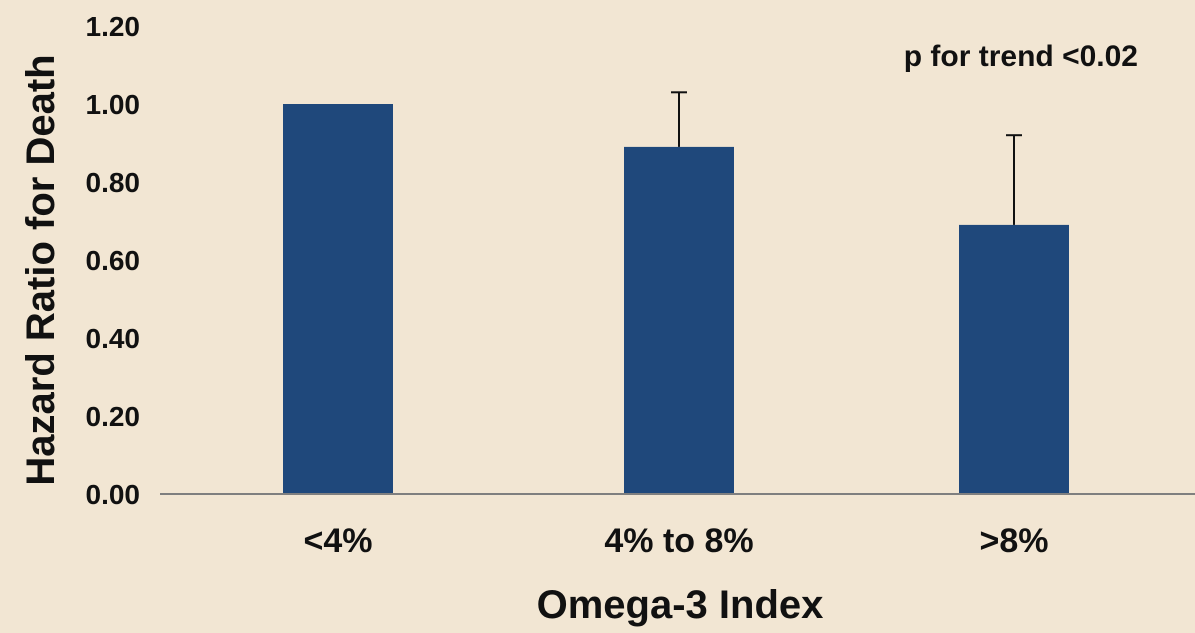  I want to click on trend-annotation: p for trend <0.02, so click(1021, 56).